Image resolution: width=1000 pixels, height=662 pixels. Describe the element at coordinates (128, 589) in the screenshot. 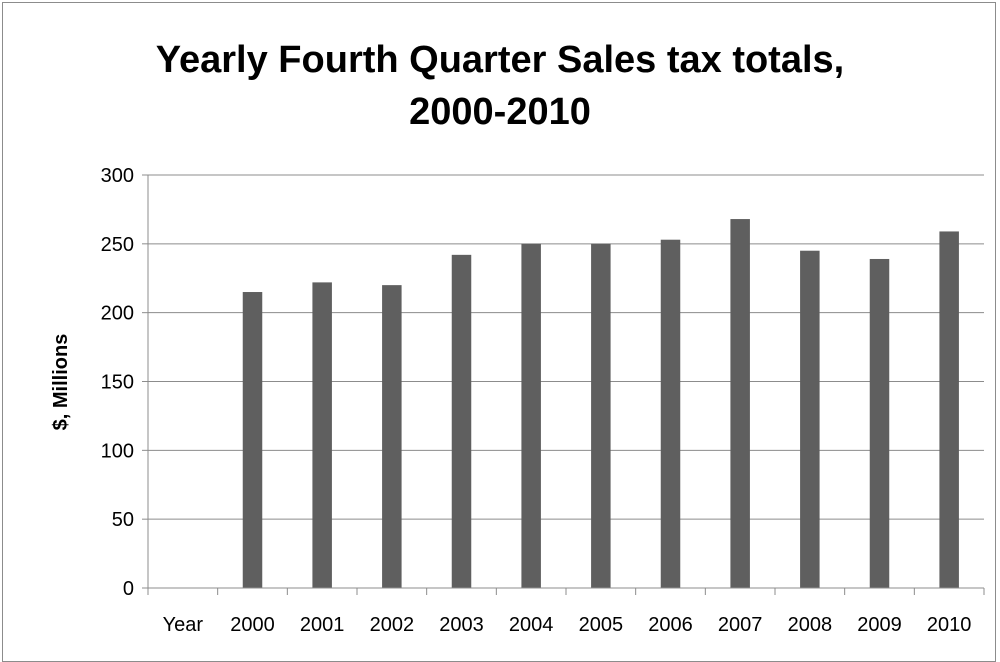

I see `y-tick-label: 0` at that location.